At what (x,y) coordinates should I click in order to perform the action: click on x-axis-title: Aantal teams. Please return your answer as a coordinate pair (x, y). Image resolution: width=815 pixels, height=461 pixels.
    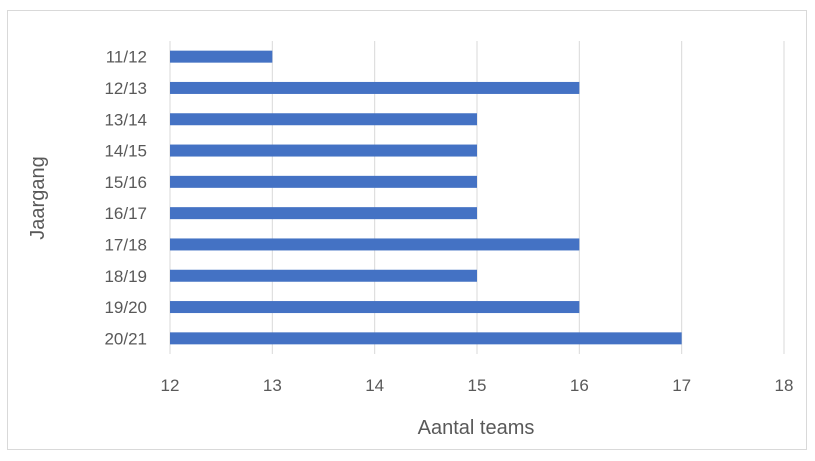
    Looking at the image, I should click on (476, 428).